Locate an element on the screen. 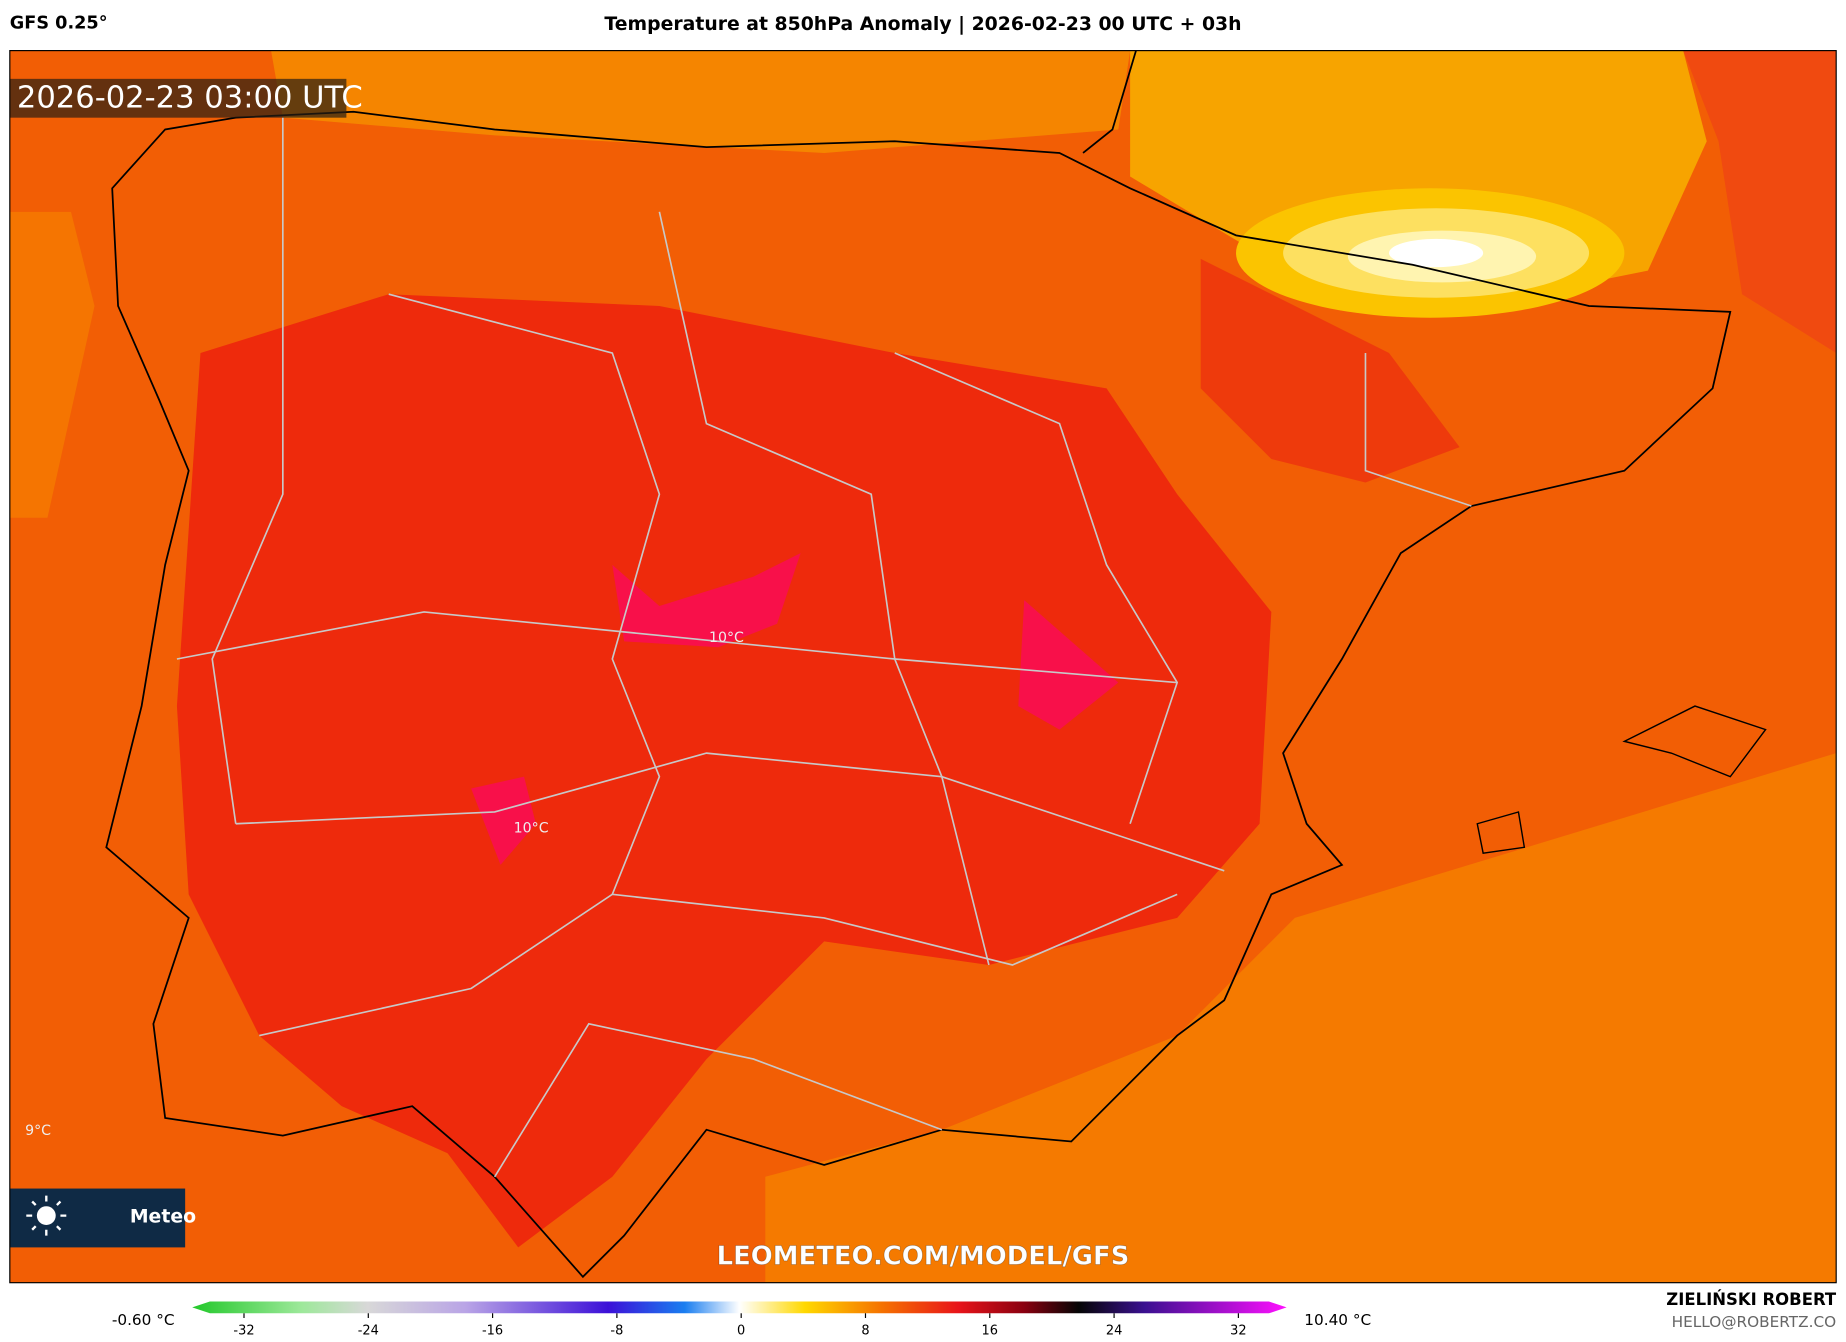 This screenshot has width=1846, height=1342. colorbar-tick-label: 32 is located at coordinates (1238, 1330).